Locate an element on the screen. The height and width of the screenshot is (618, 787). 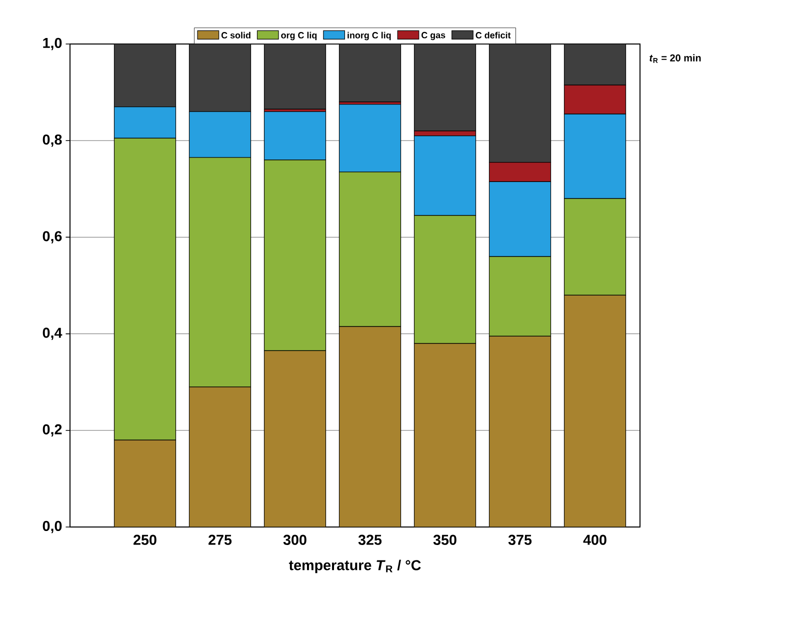
y-tick-label: 0,2 is located at coordinates (52, 430).